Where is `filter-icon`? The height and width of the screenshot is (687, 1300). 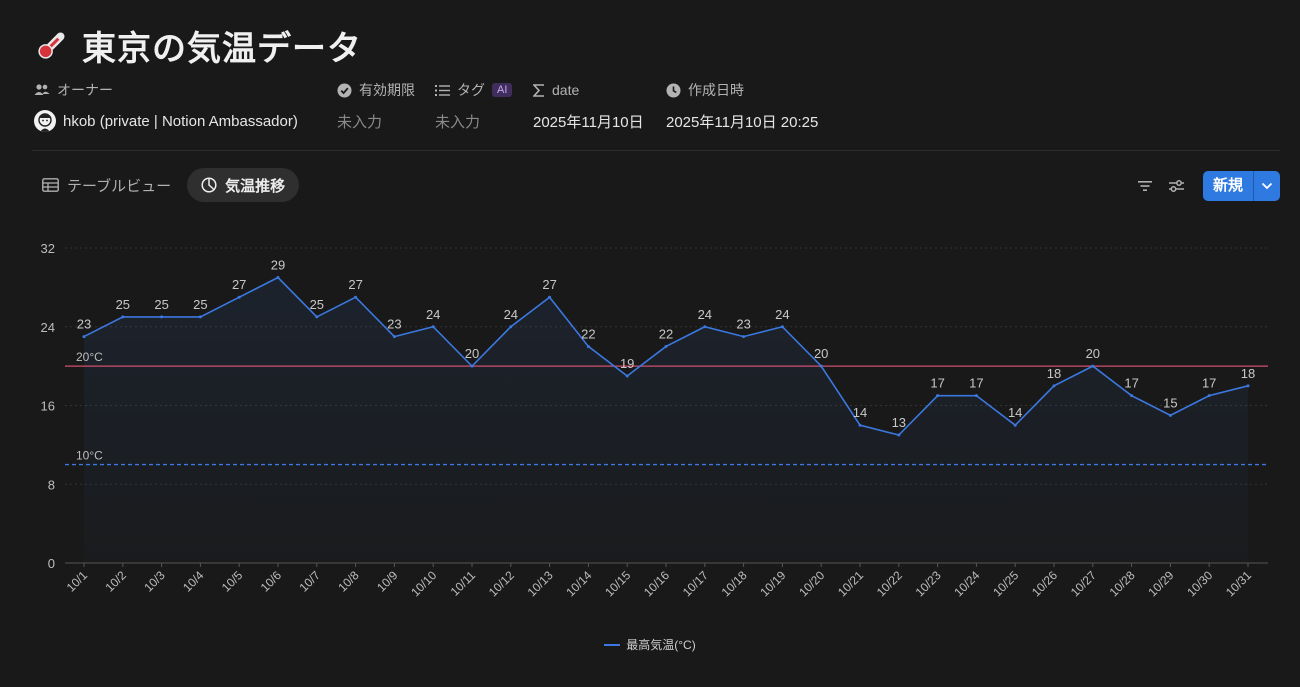 filter-icon is located at coordinates (1145, 186).